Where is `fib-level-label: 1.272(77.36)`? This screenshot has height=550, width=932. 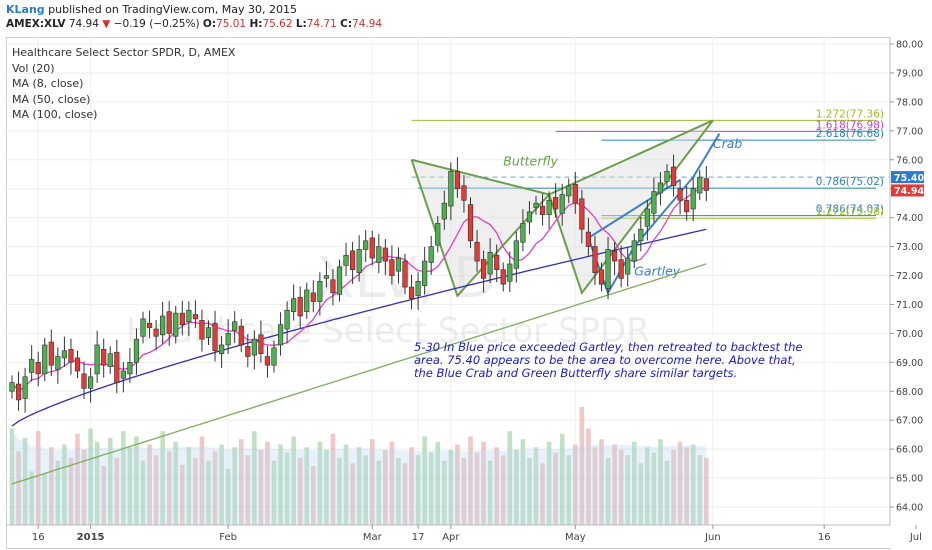 fib-level-label: 1.272(77.36) is located at coordinates (850, 114).